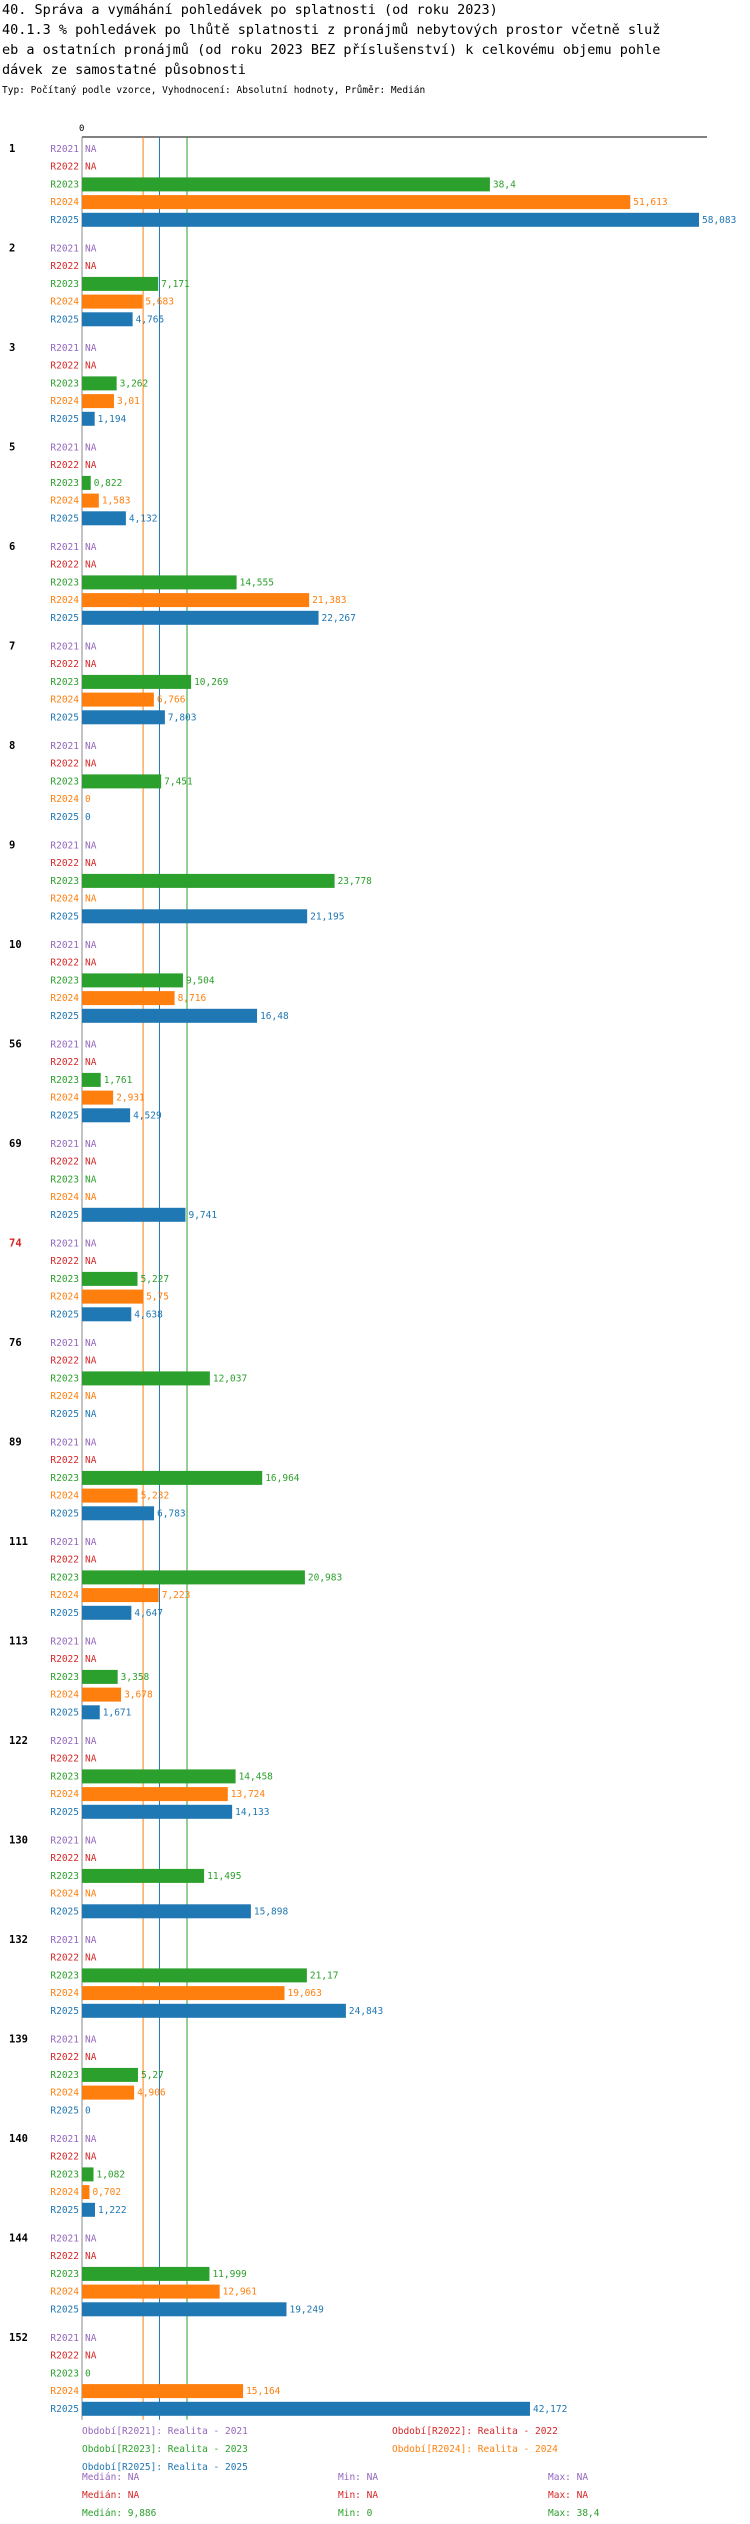  I want to click on series-label-7-r2025: R2025, so click(64, 717).